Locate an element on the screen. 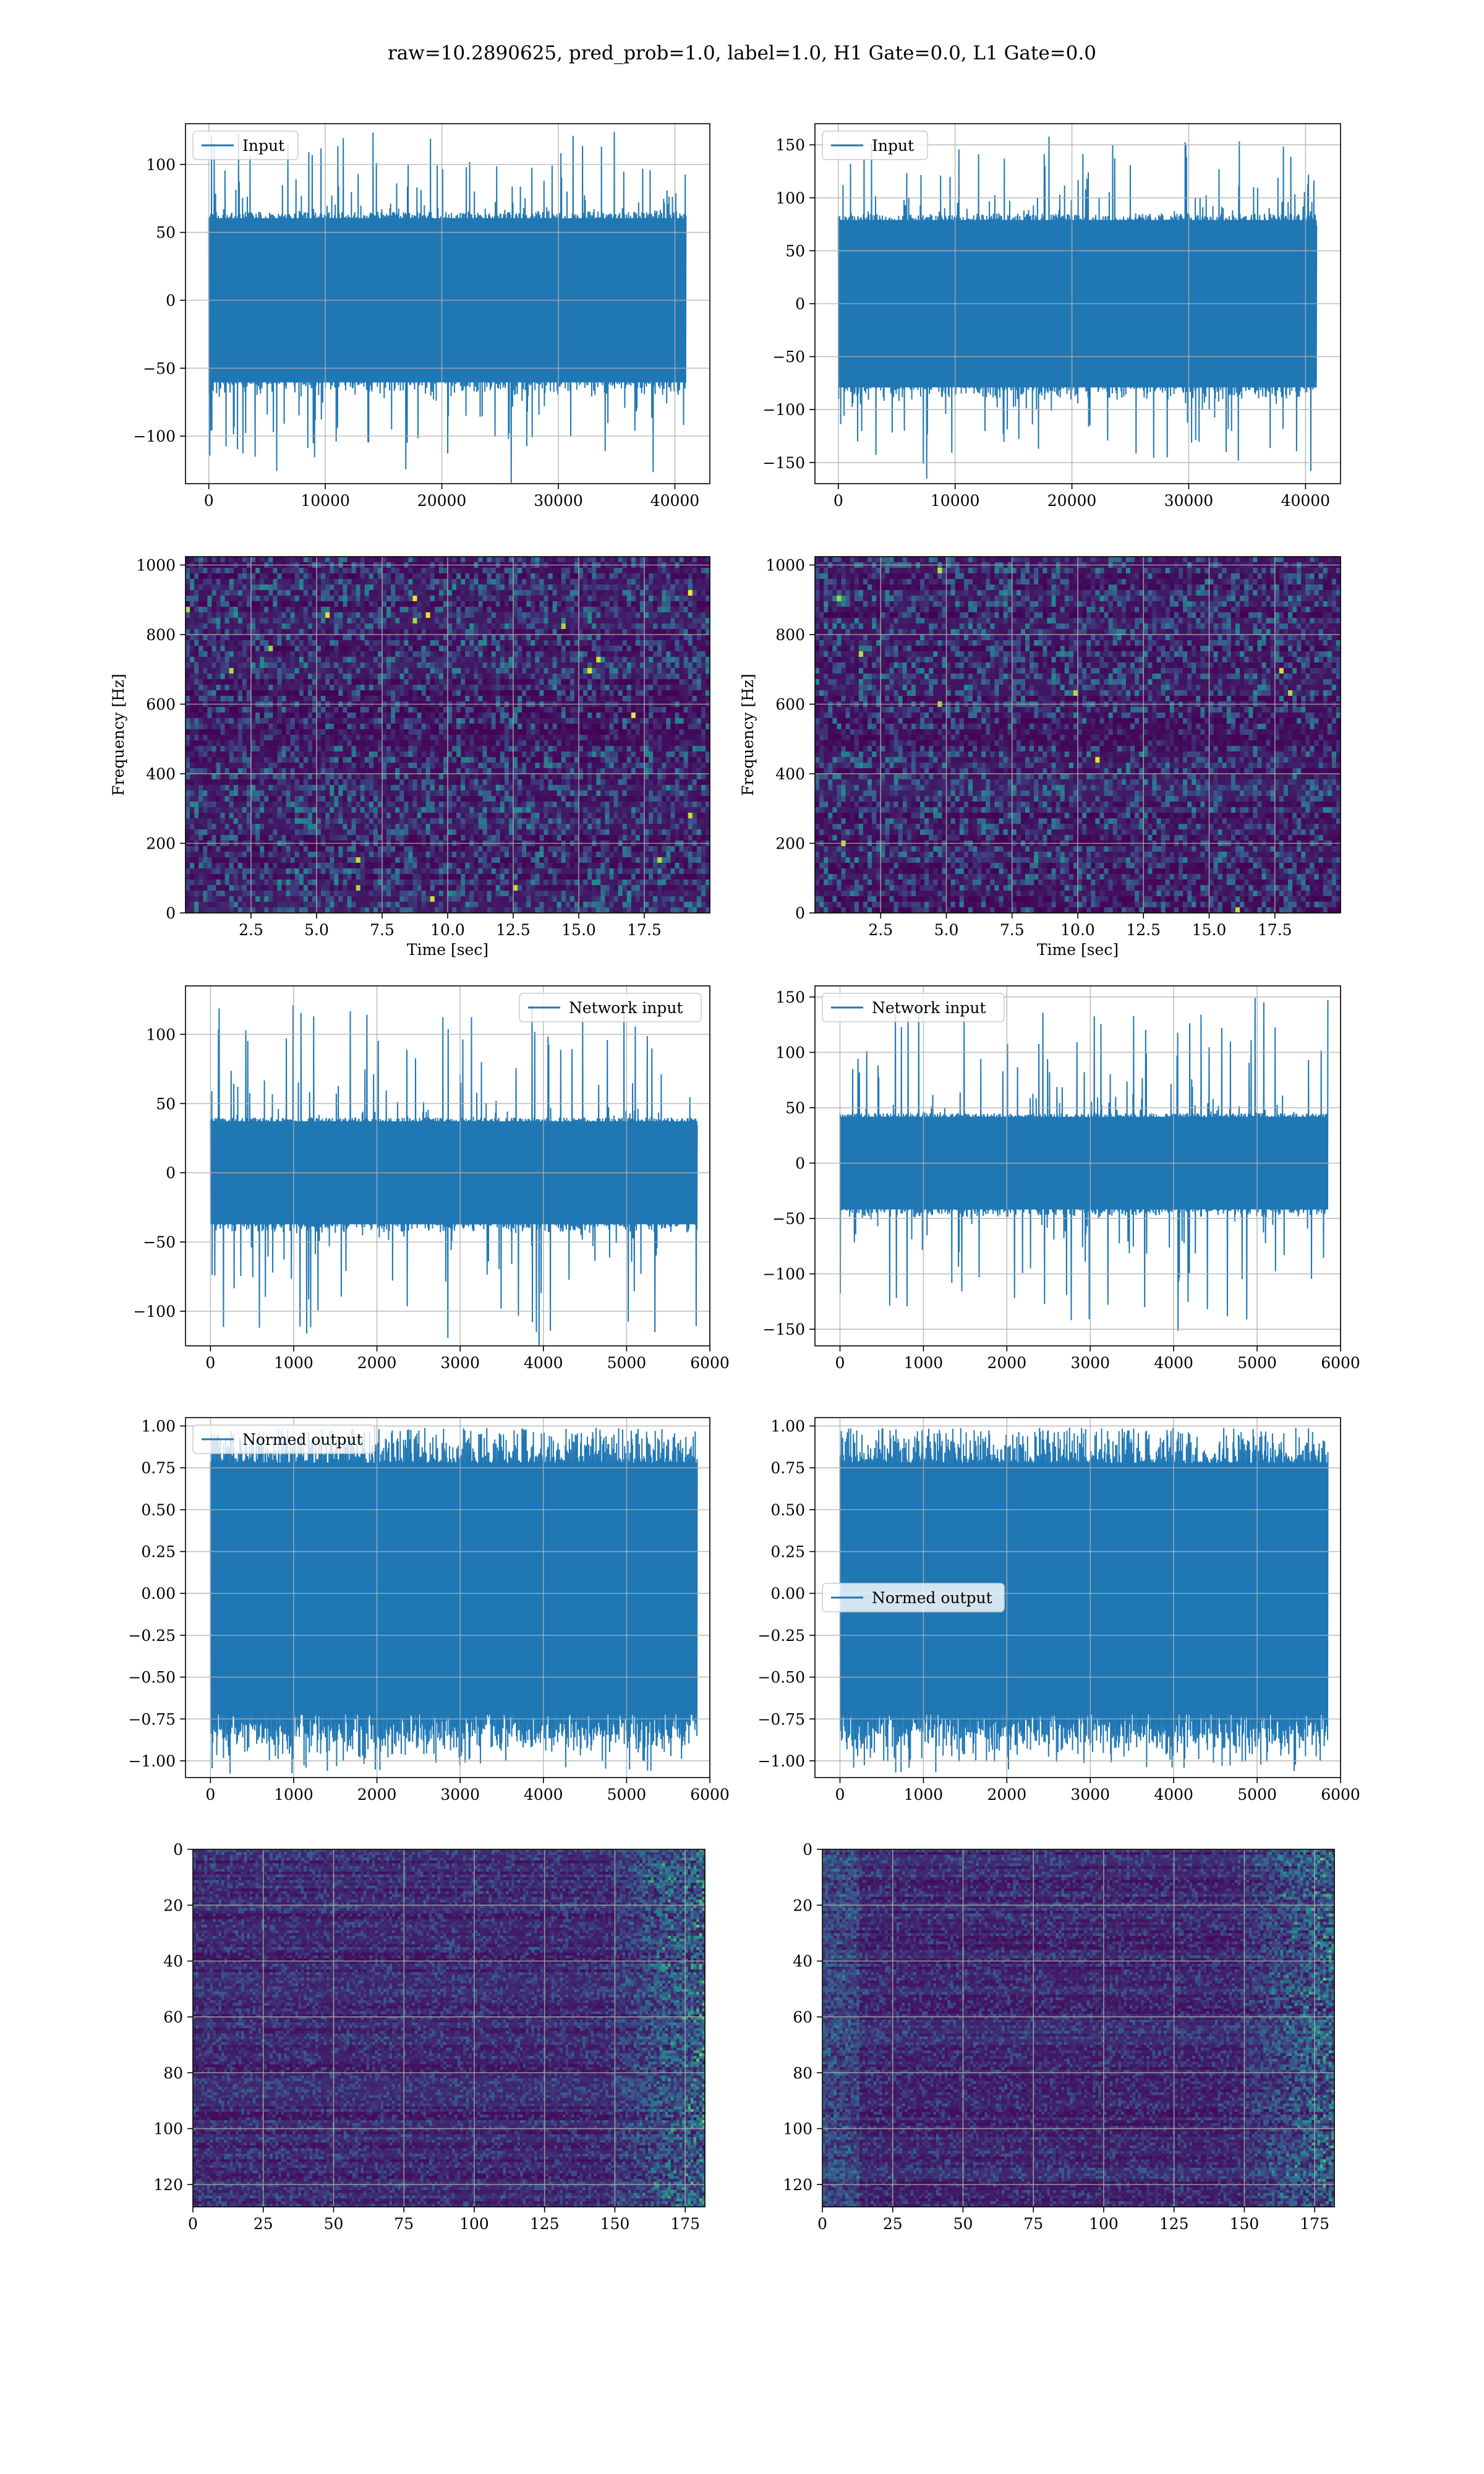  x-tick-label: 150 is located at coordinates (615, 2224).